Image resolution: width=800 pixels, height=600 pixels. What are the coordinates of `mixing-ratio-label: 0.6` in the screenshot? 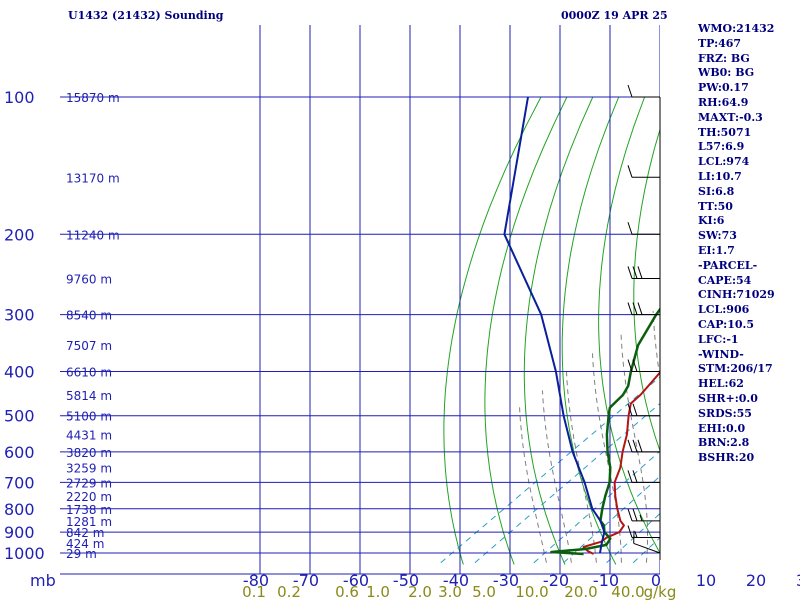 It's located at (347, 591).